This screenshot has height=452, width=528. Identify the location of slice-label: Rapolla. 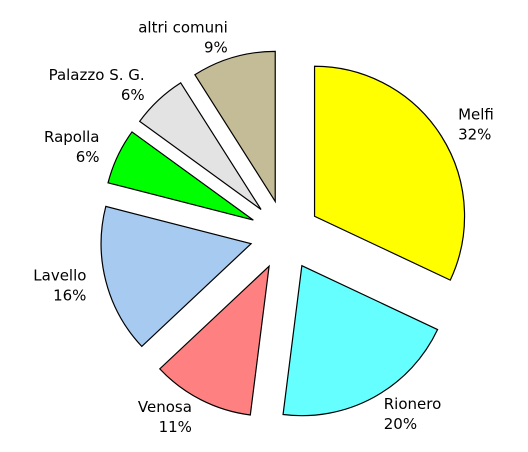
(72, 137).